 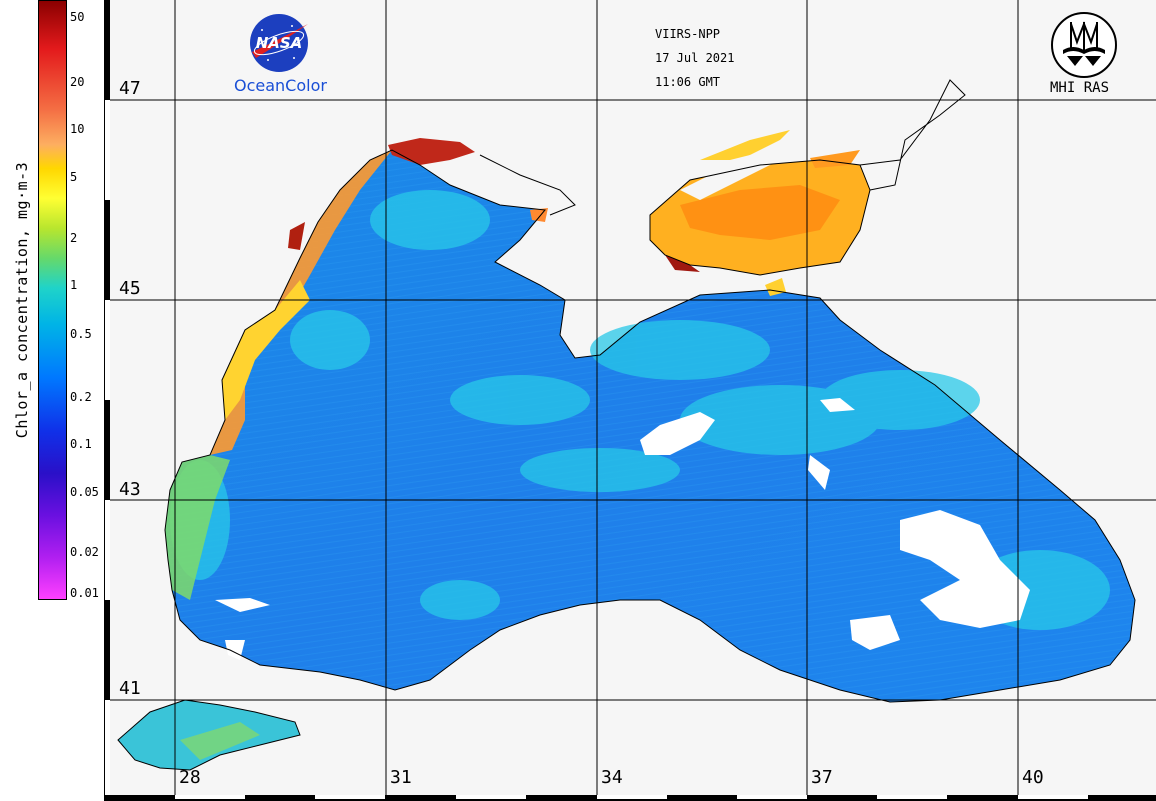 What do you see at coordinates (612, 777) in the screenshot?
I see `lon-label: 34` at bounding box center [612, 777].